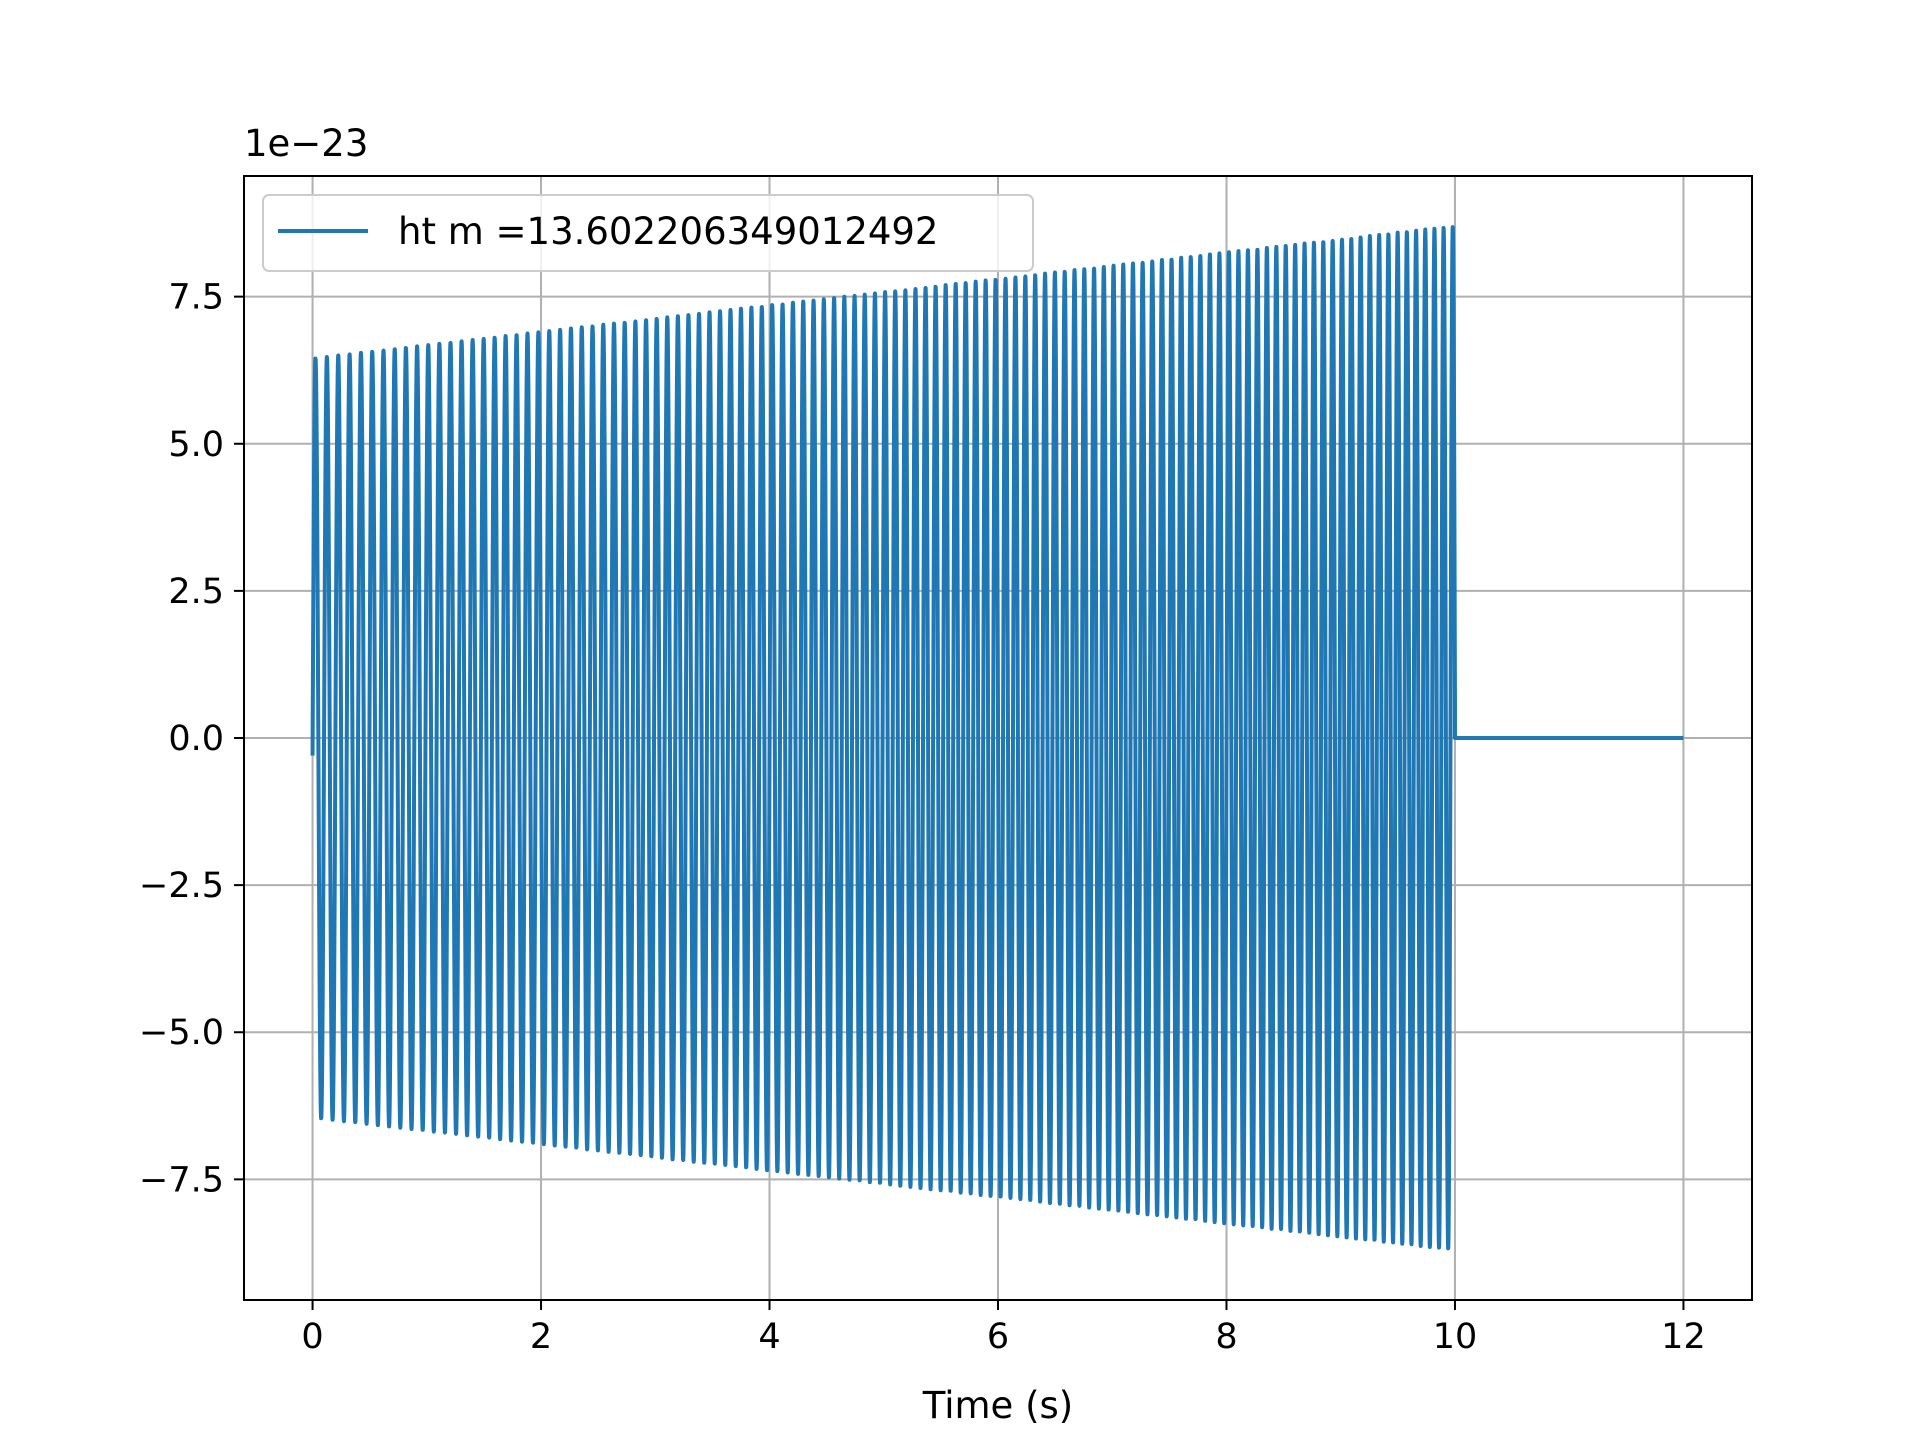 The image size is (1920, 1440). I want to click on legend-entry-label: ht m =13.602206349012492, so click(668, 231).